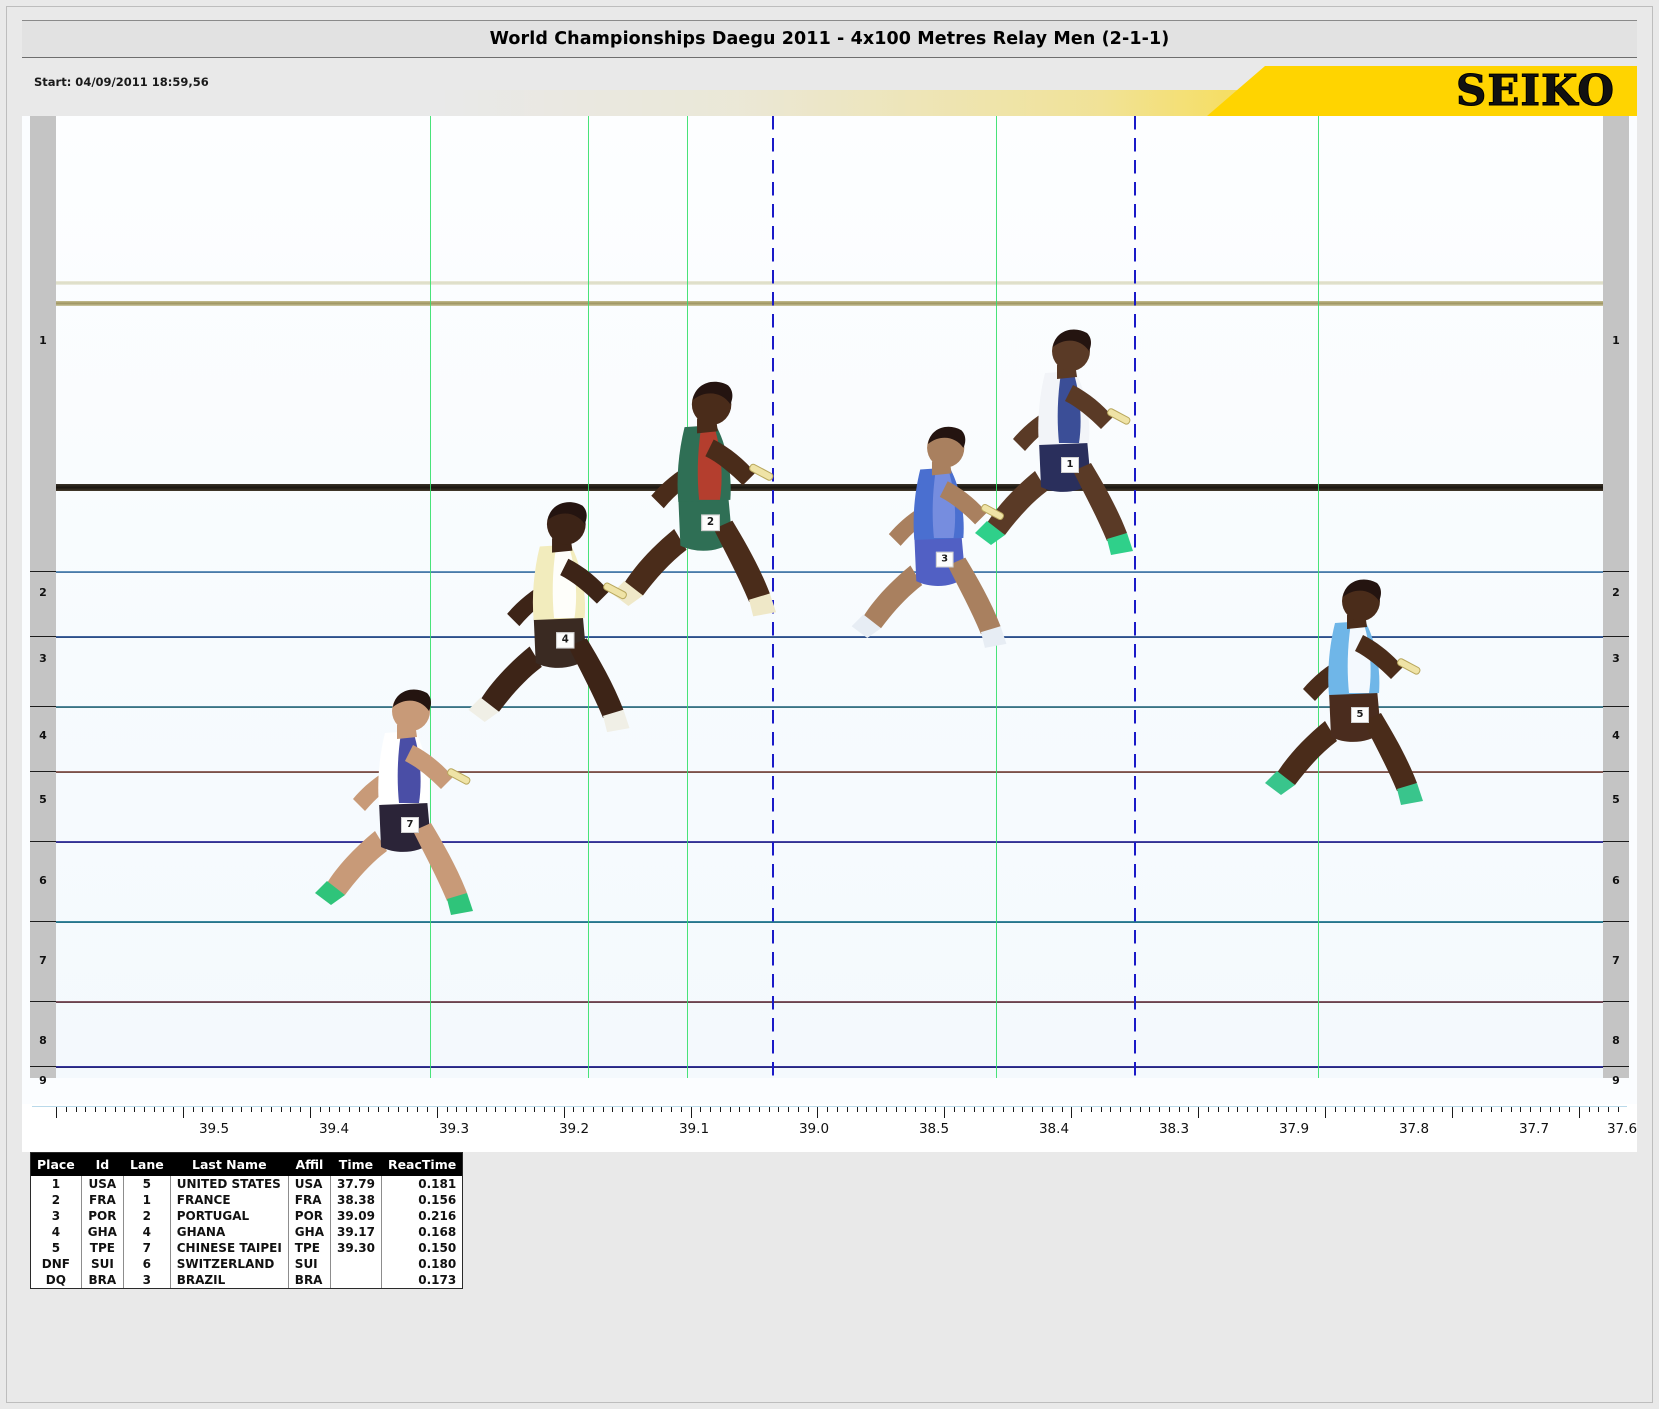  Describe the element at coordinates (1616, 735) in the screenshot. I see `lane-number-4: 4` at that location.